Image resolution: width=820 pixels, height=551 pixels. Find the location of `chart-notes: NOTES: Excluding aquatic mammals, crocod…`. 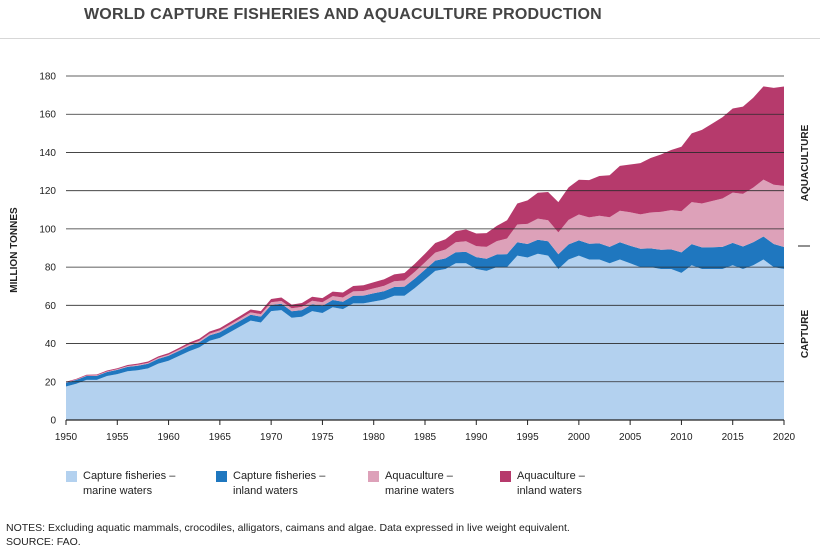

chart-notes: NOTES: Excluding aquatic mammals, crocod… is located at coordinates (288, 535).